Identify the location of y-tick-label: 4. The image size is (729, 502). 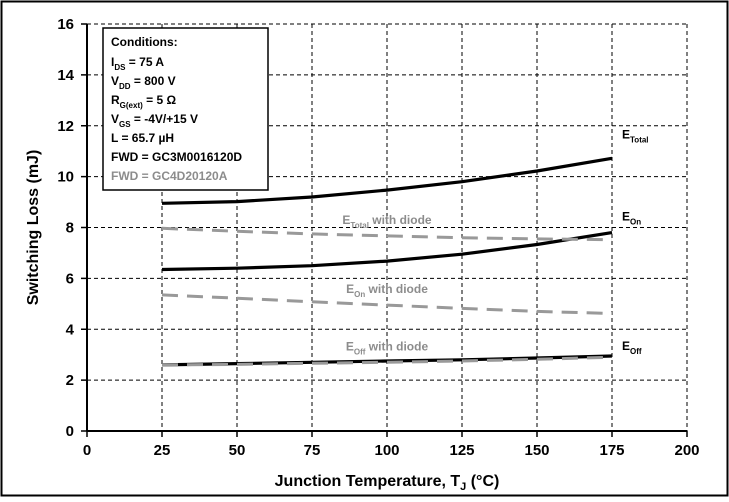
(70, 329).